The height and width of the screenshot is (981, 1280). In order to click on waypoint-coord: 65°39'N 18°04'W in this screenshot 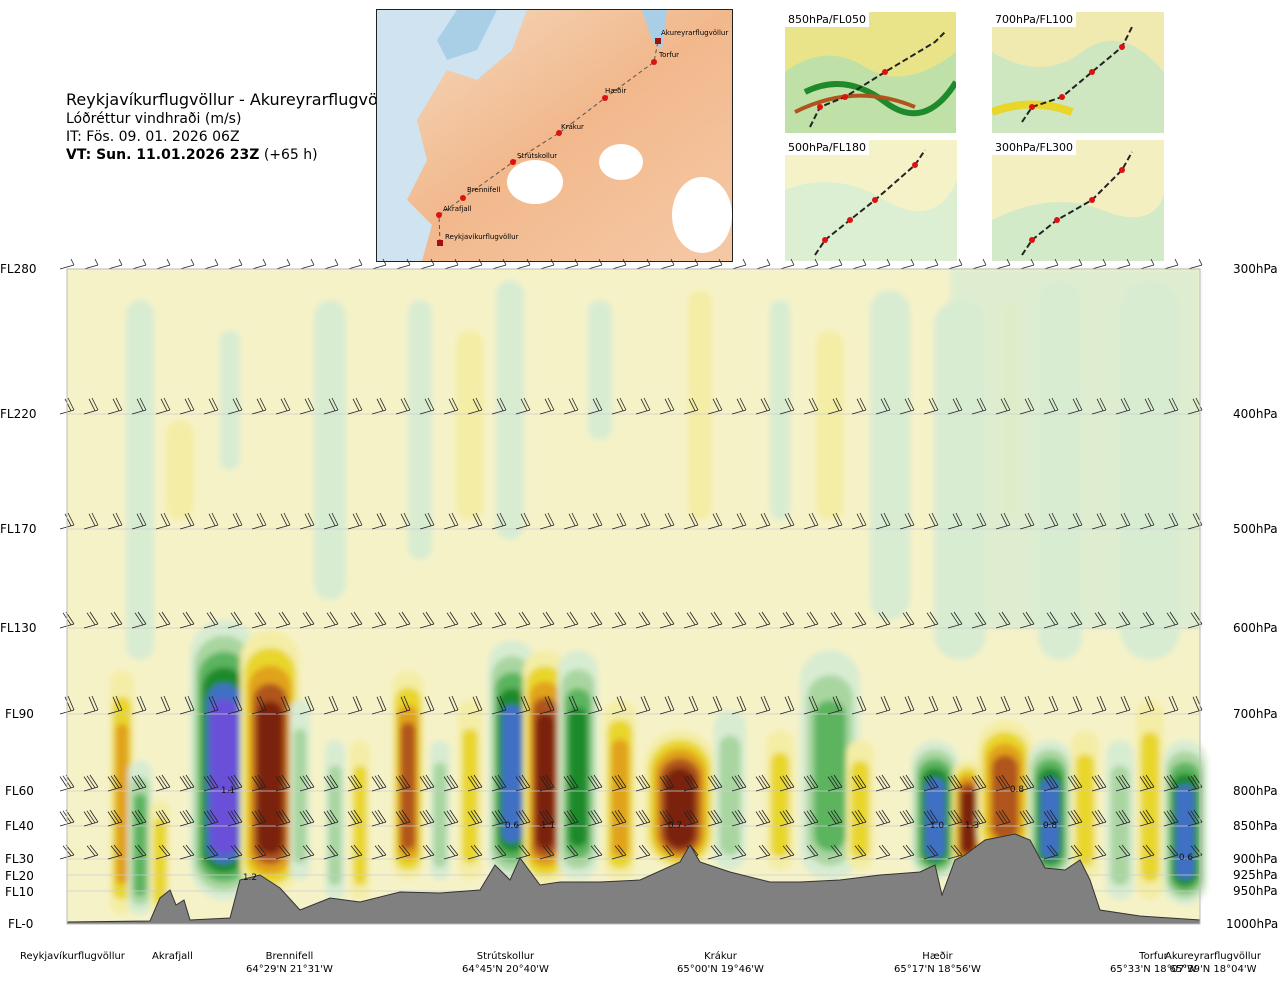, I will do `click(1213, 969)`.